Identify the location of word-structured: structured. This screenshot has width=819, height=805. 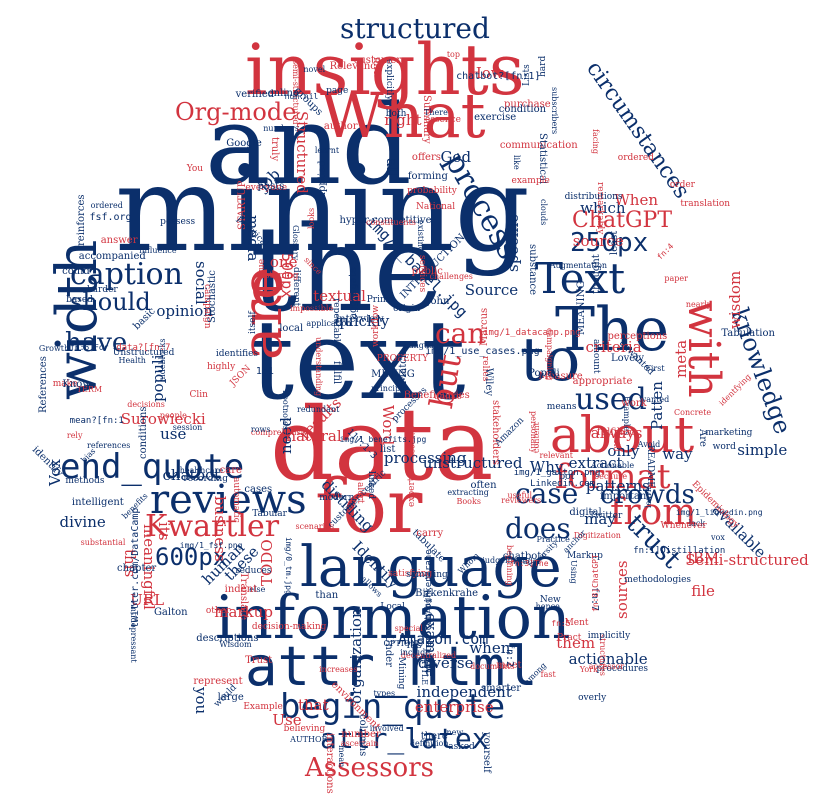
(415, 28).